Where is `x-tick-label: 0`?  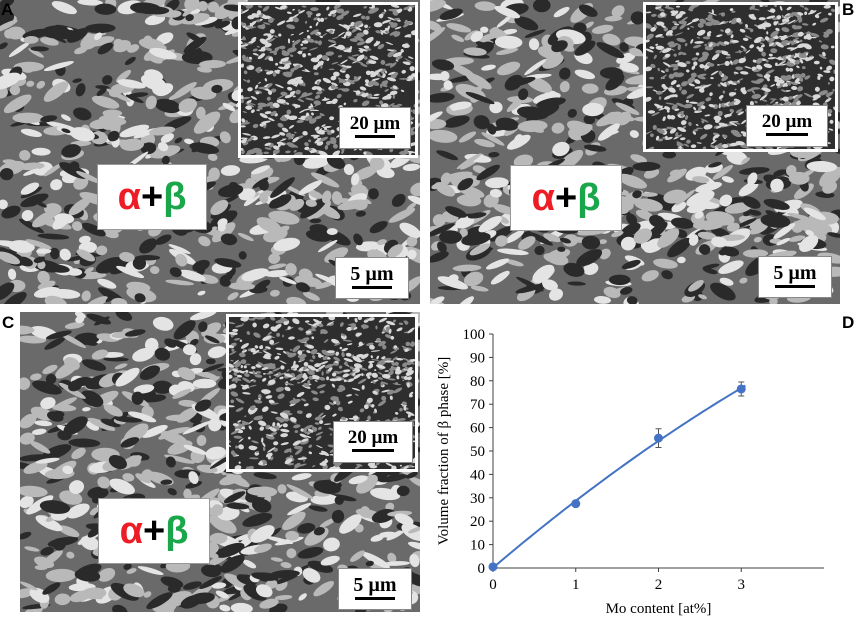 x-tick-label: 0 is located at coordinates (493, 585).